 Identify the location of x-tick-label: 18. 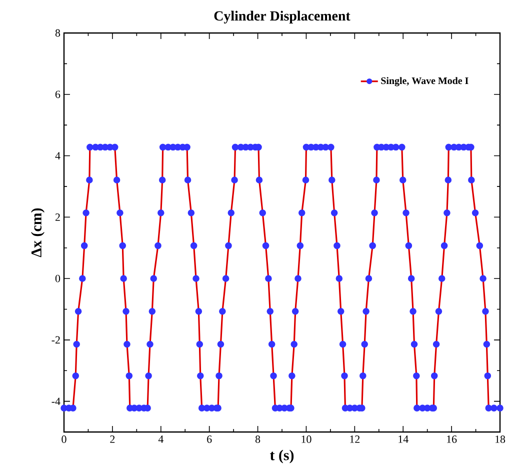
(500, 439).